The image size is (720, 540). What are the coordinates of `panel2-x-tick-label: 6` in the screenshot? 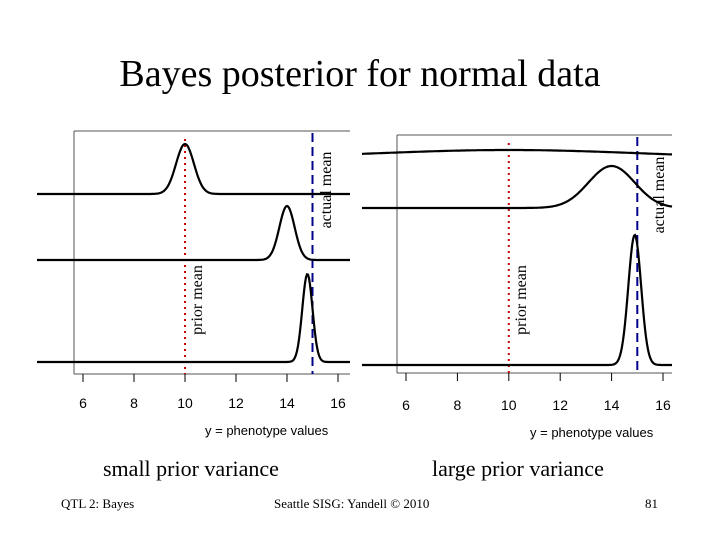 It's located at (406, 405).